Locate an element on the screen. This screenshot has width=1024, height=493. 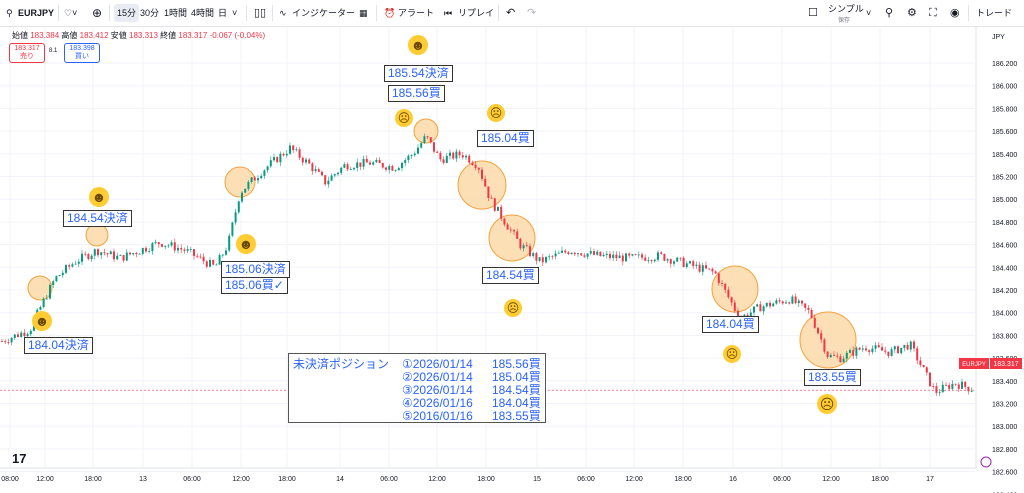
undo-icon: ↶ is located at coordinates (511, 13).